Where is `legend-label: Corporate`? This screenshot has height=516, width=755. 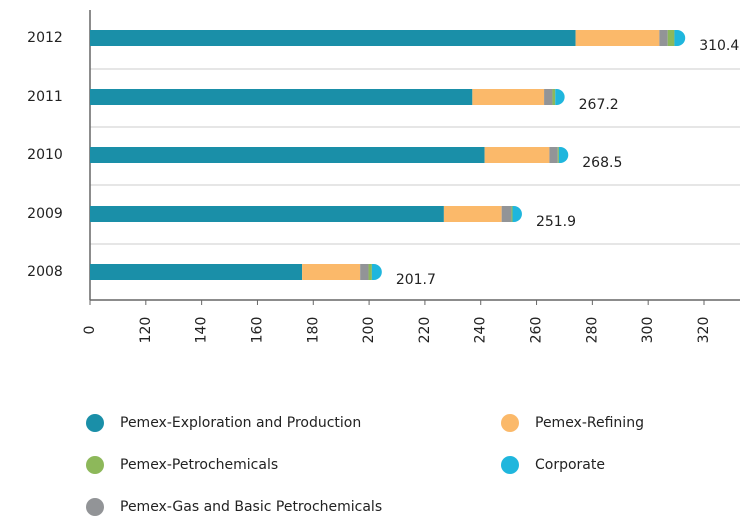 legend-label: Corporate is located at coordinates (570, 465).